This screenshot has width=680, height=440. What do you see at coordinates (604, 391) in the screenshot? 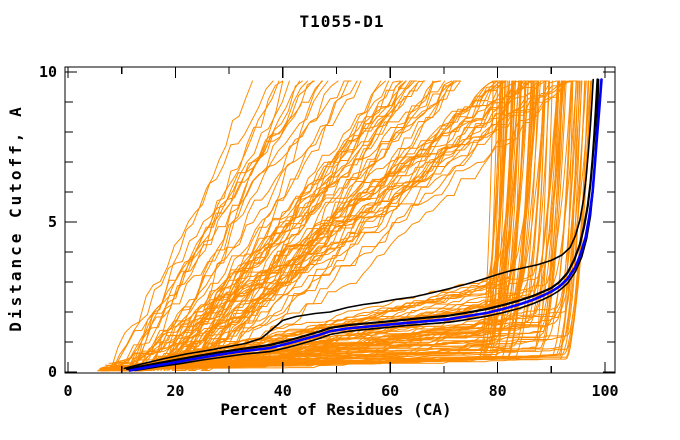
I see `x-tick-label: 100` at bounding box center [604, 391].